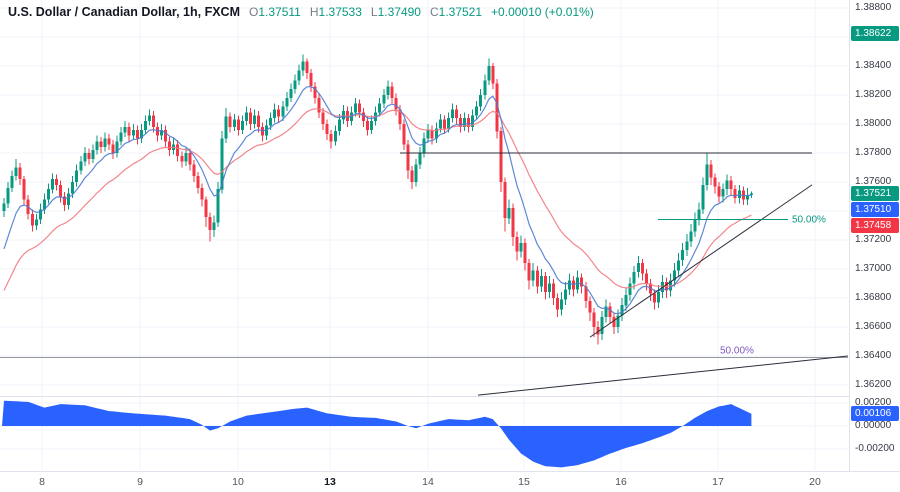 The image size is (900, 492). Describe the element at coordinates (450, 396) in the screenshot. I see `panel-separator` at that location.